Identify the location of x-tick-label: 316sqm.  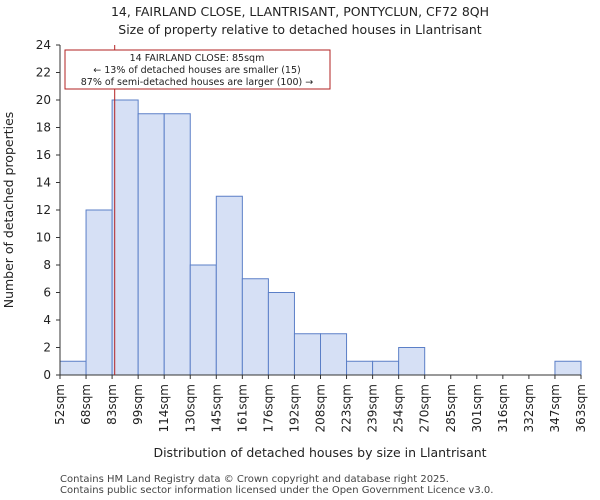
(503, 408).